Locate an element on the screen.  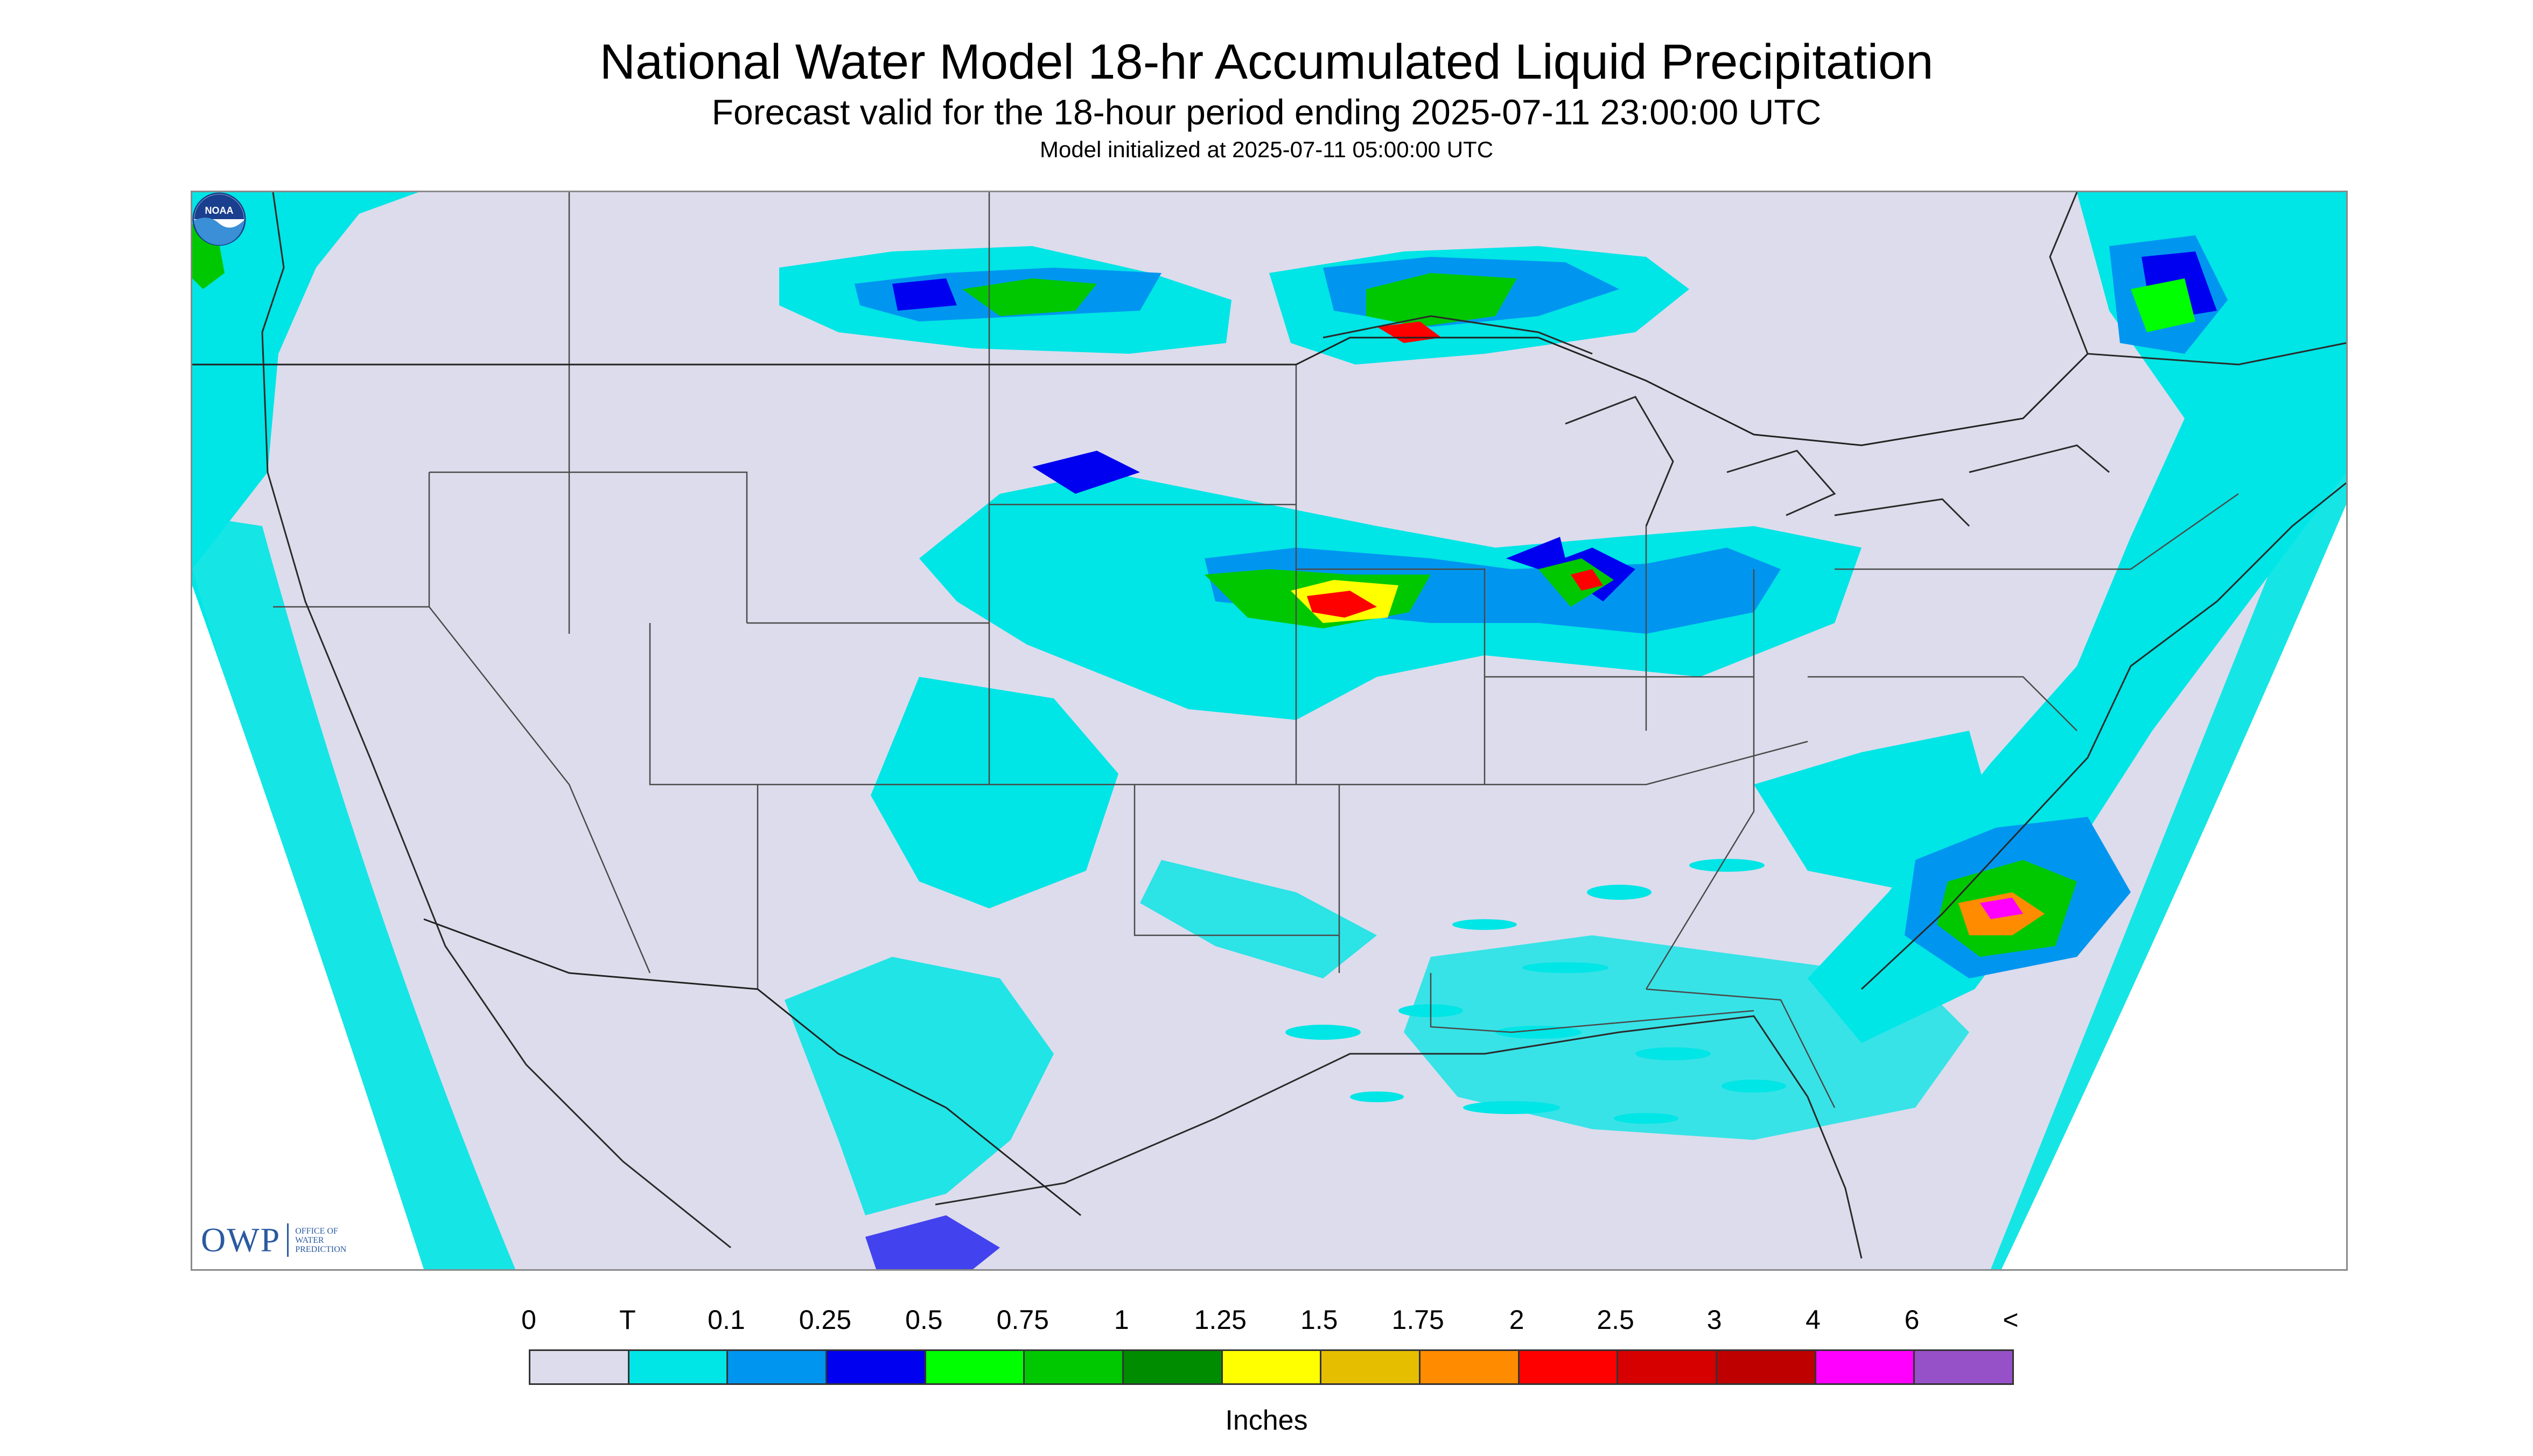
legend-tick-label: 4 is located at coordinates (1814, 1320).